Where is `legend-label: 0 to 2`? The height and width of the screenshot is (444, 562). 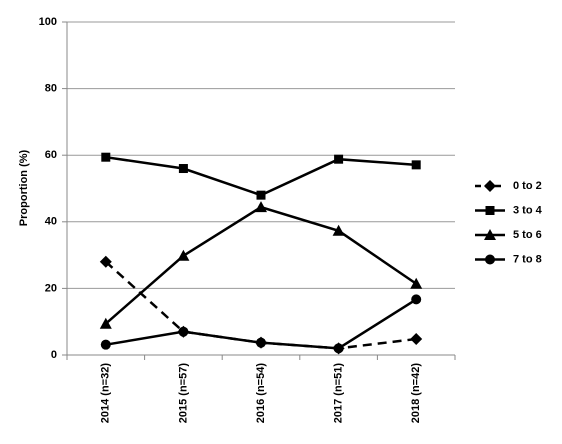
legend-label: 0 to 2 is located at coordinates (527, 186).